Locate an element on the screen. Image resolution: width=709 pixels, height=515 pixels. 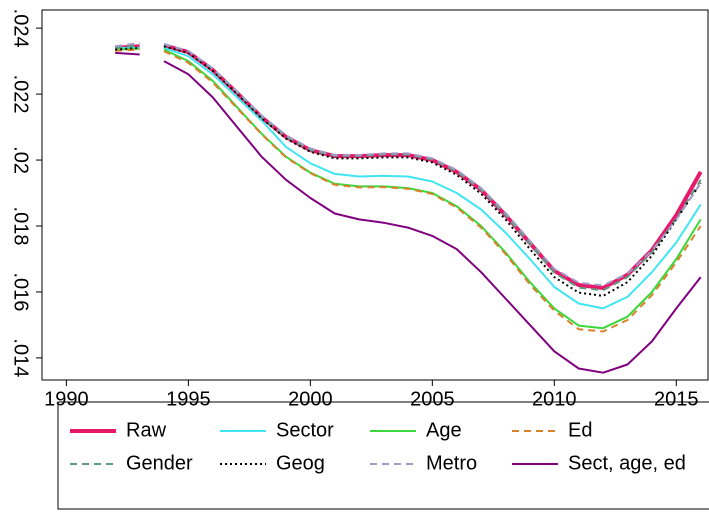
y-tick-label: .024 is located at coordinates (21, 28).